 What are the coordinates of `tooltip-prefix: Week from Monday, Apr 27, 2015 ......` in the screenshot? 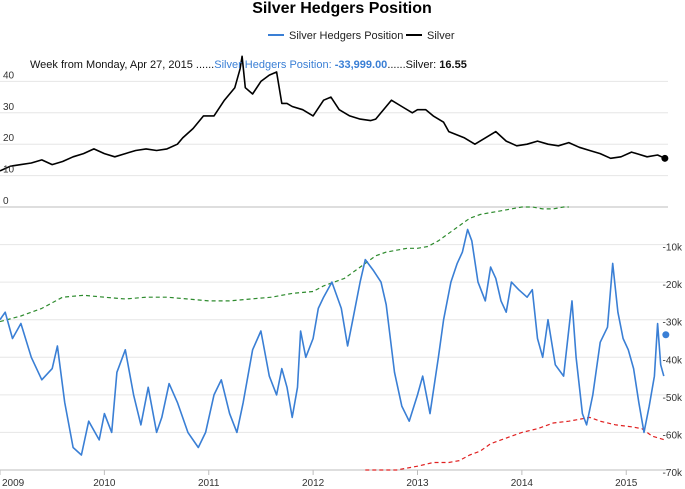 It's located at (122, 65).